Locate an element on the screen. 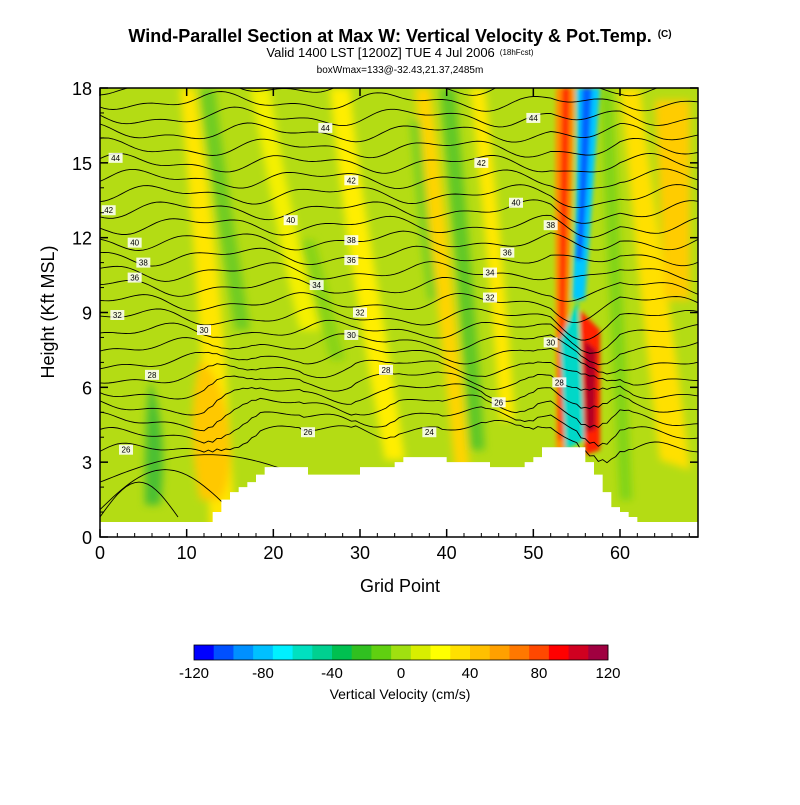 This screenshot has width=800, height=805. contour-label: 28 is located at coordinates (152, 374).